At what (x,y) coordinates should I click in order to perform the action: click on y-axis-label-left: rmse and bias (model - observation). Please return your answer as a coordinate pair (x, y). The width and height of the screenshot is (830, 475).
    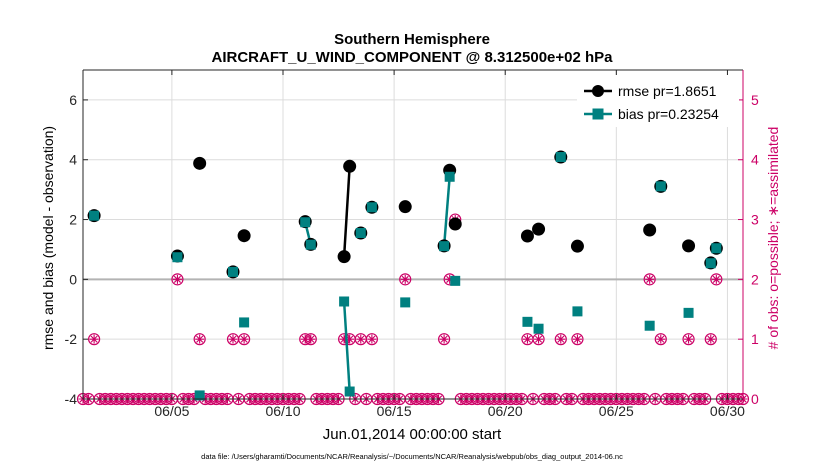
    Looking at the image, I should click on (48, 238).